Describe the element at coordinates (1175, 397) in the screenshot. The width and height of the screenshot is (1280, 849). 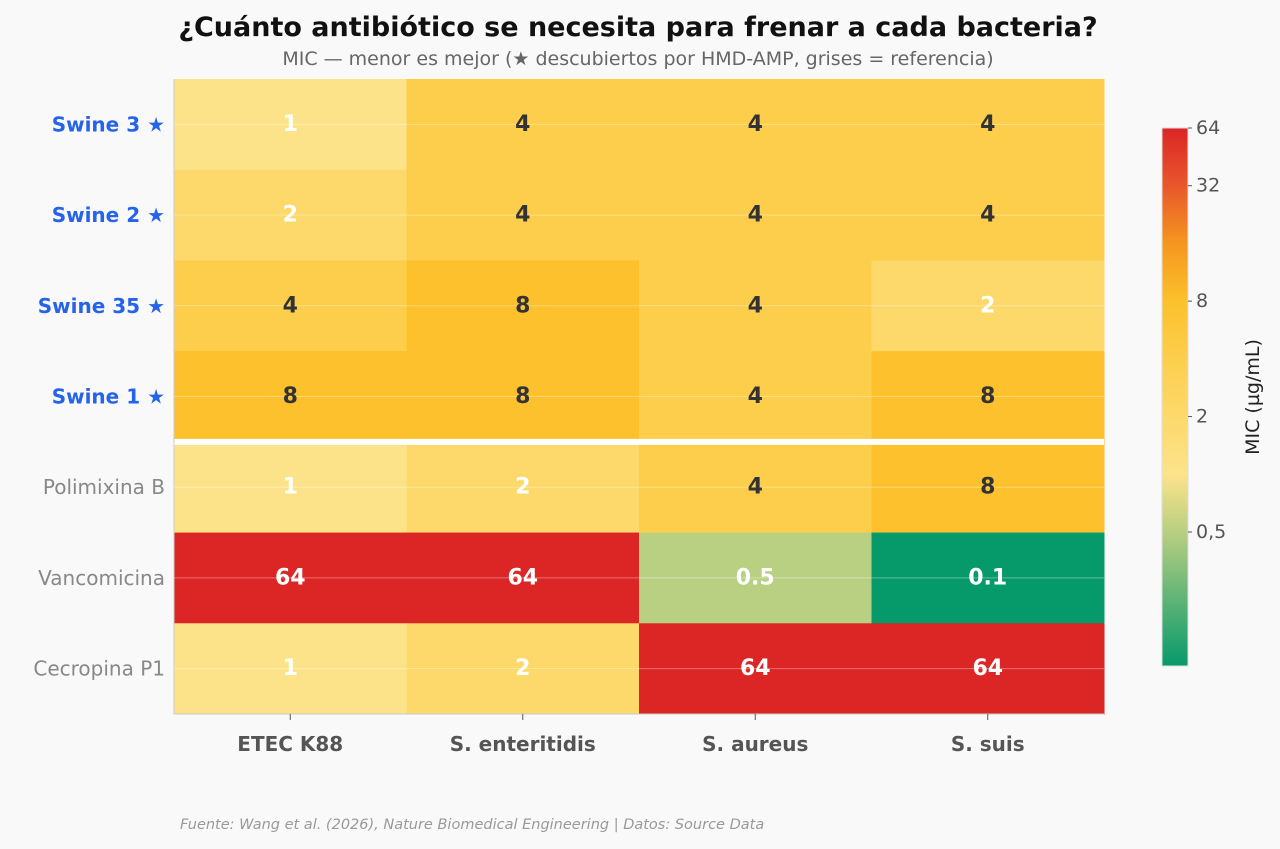
I see `colorbar-gradient` at that location.